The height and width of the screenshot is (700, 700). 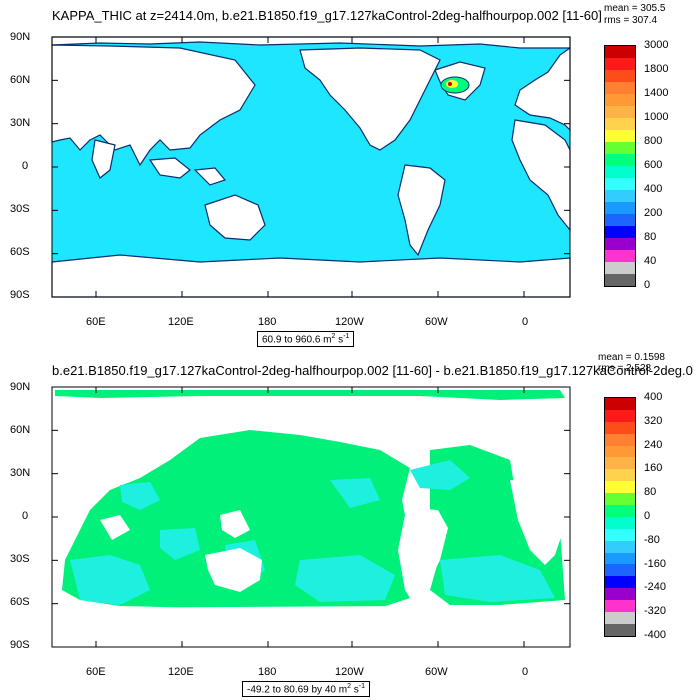 I want to click on colorbar-label: 1800, so click(x=656, y=69).